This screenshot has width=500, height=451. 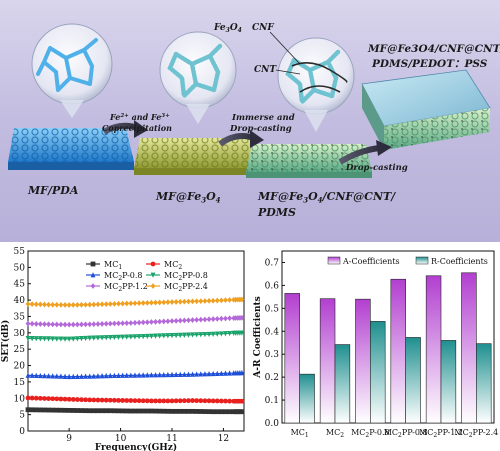 I want to click on y-tick-label: 10, so click(x=20, y=399).